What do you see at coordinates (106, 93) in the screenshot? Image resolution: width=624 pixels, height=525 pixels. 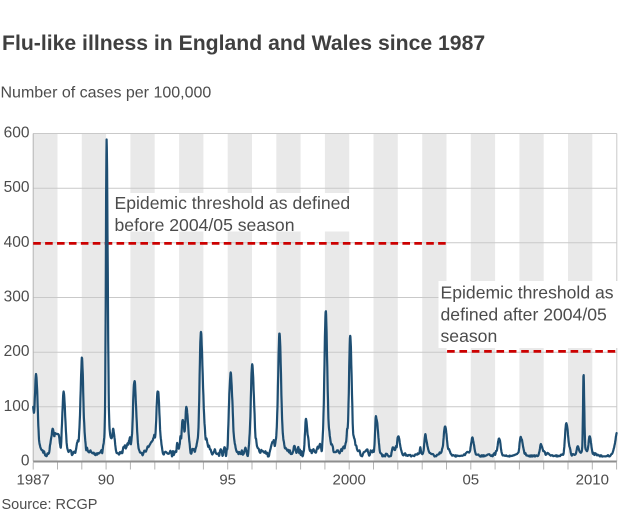 I see `svg-text: Number of cases per 100,000` at bounding box center [106, 93].